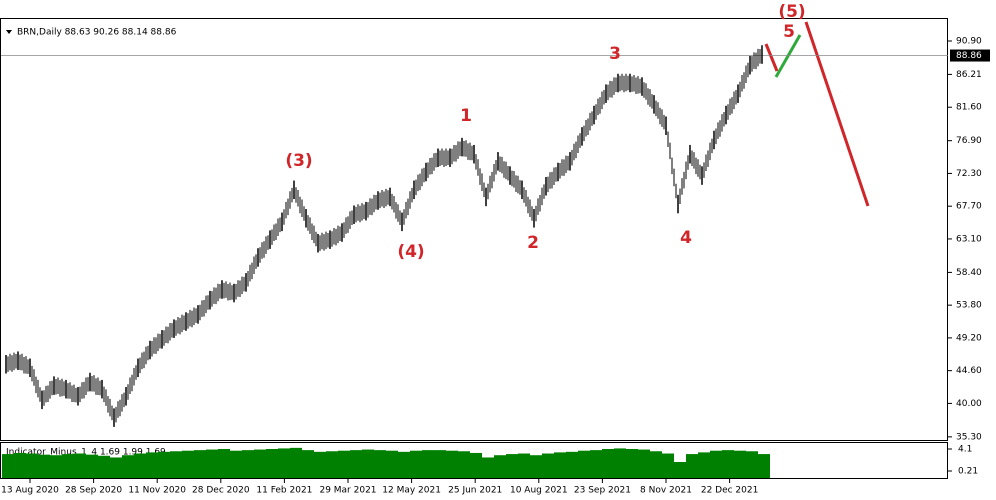 This screenshot has height=500, width=996. What do you see at coordinates (602, 491) in the screenshot?
I see `x-tick-label: 23 Sep 2021` at bounding box center [602, 491].